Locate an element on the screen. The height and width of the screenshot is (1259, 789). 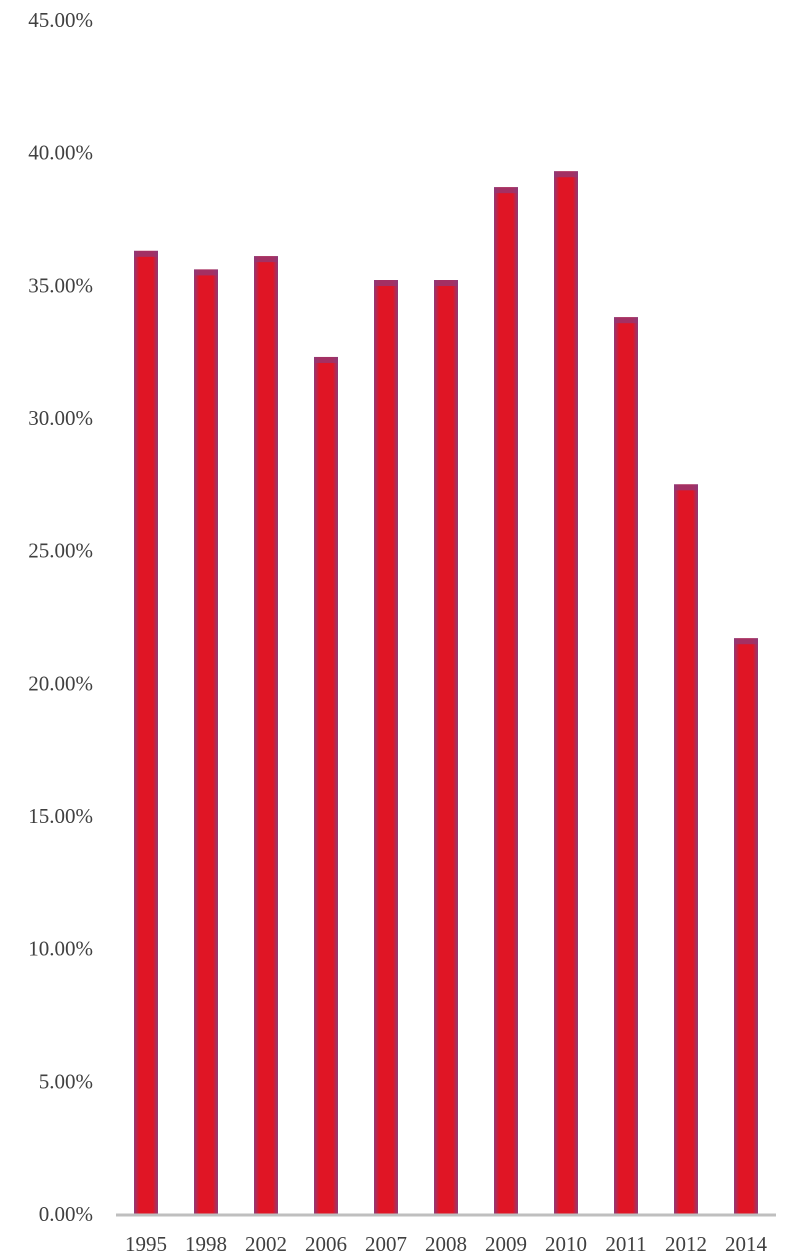
x-tick-label: 2002 is located at coordinates (266, 1244).